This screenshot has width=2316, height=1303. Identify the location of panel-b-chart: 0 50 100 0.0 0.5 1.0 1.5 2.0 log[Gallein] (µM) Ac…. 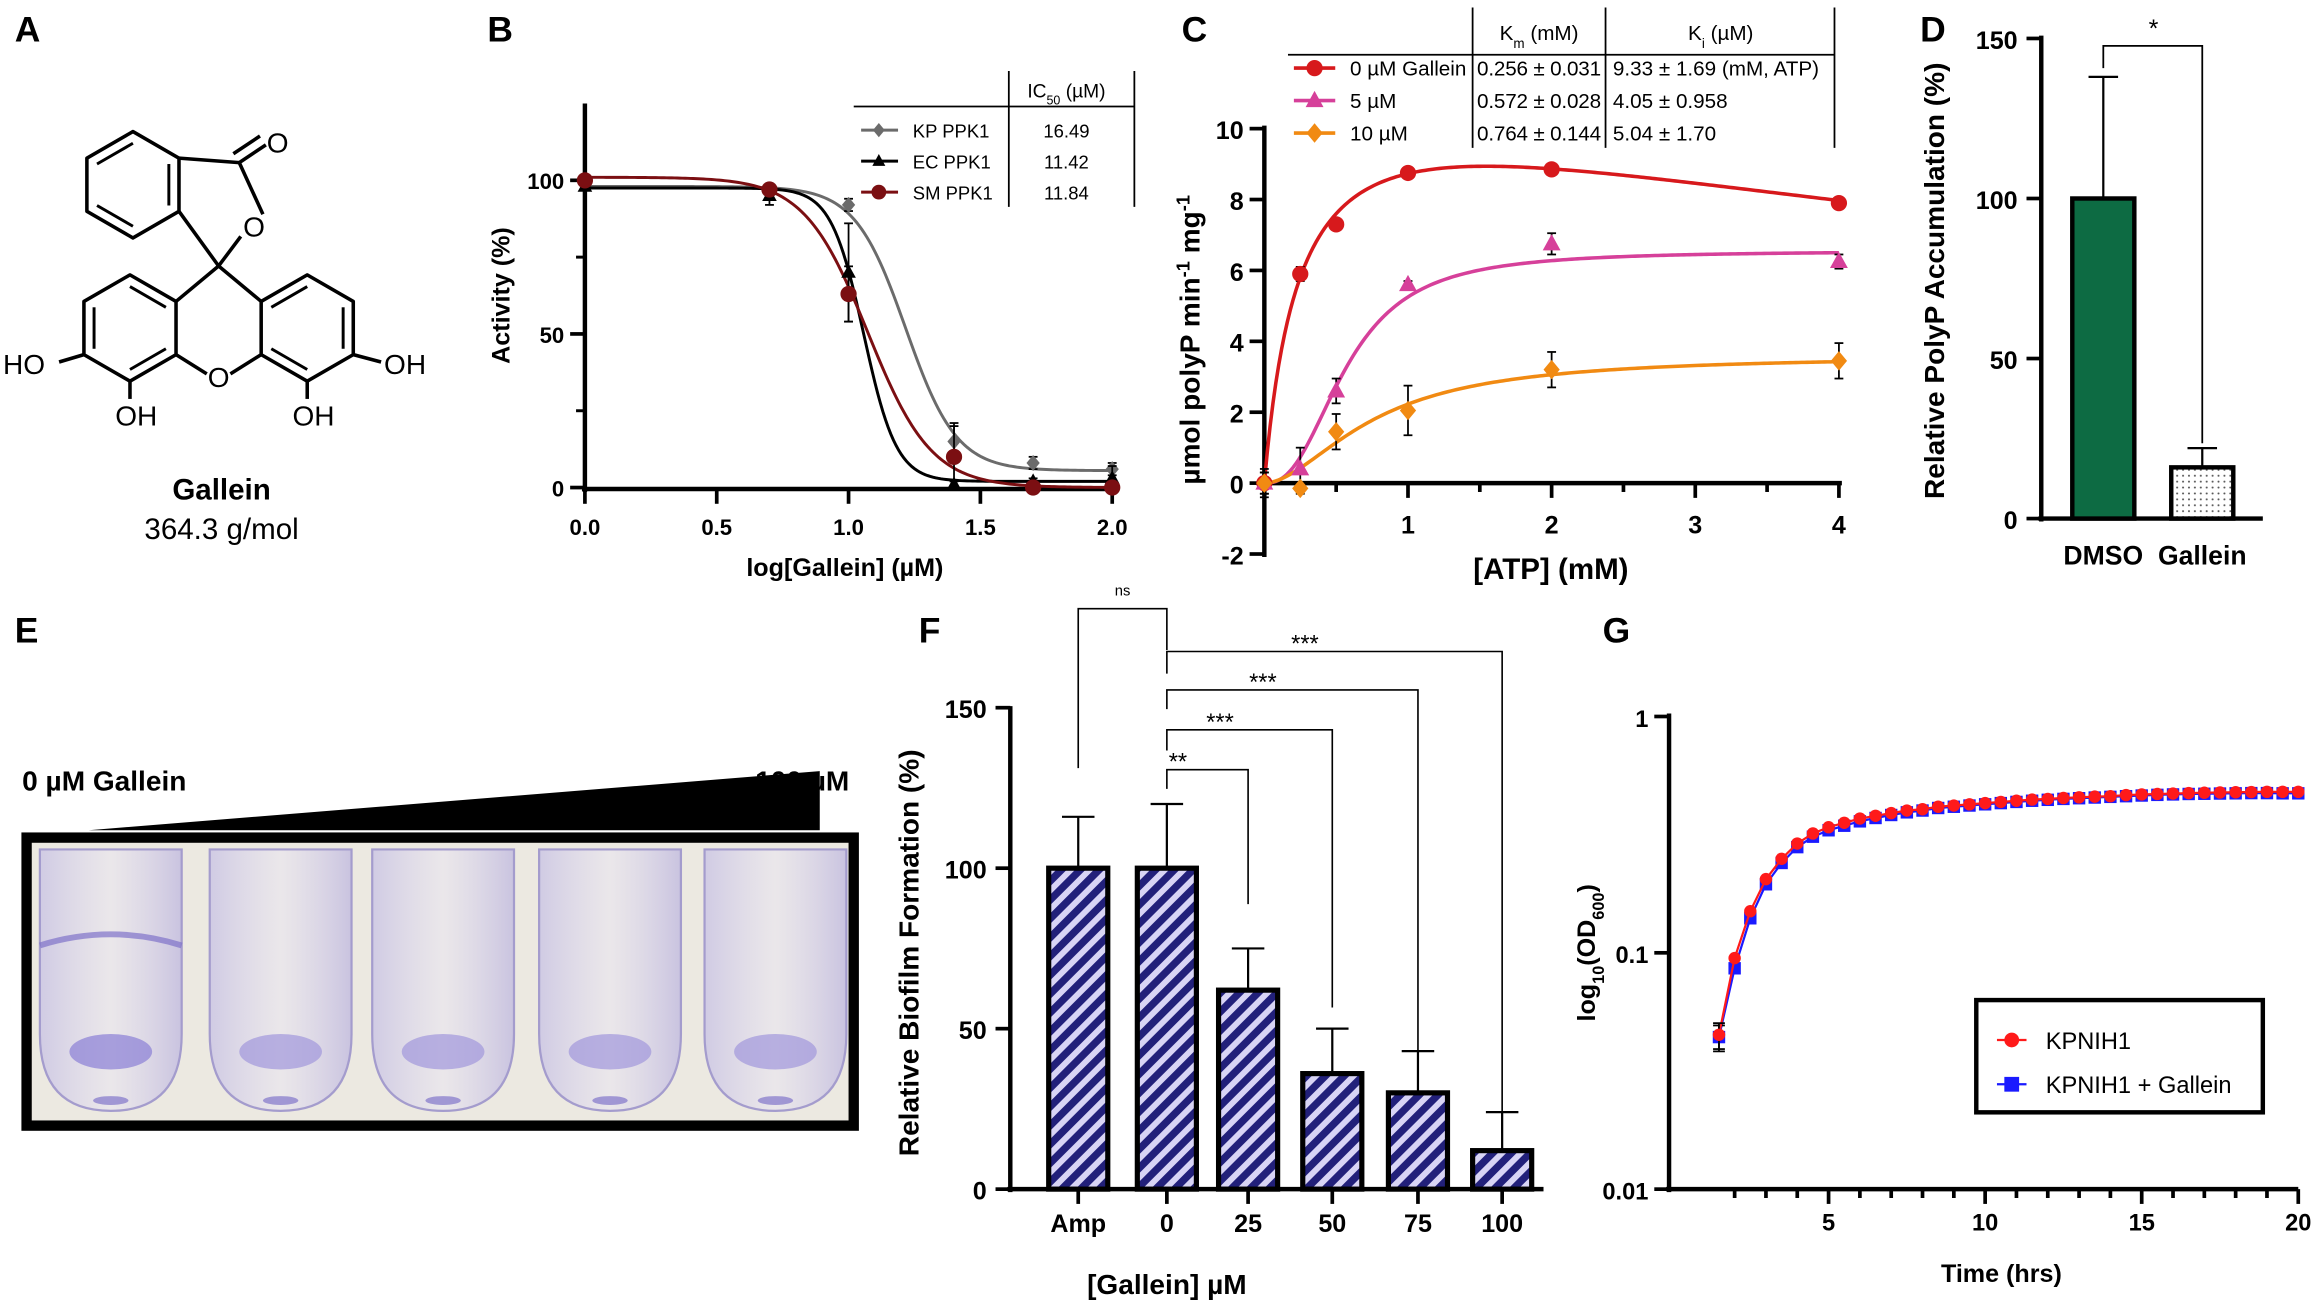
(812, 326).